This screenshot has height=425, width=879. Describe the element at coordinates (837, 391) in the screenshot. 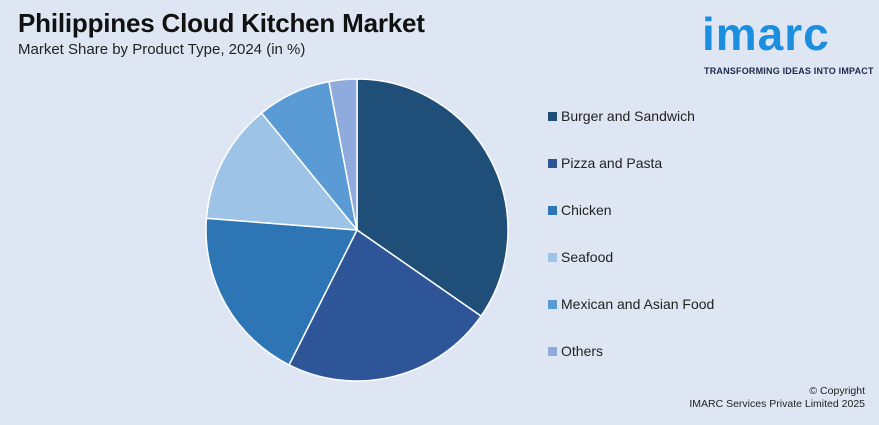

I see `copyright-line: © Copyright` at that location.